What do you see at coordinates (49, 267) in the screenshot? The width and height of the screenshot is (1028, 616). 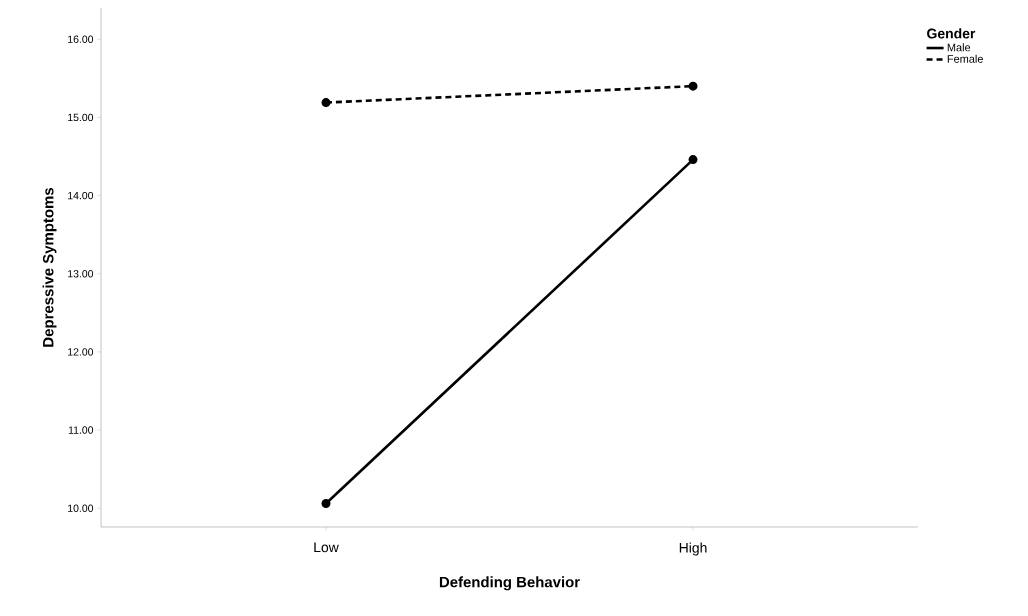 I see `y-axis-title: Depressive Symptoms` at bounding box center [49, 267].